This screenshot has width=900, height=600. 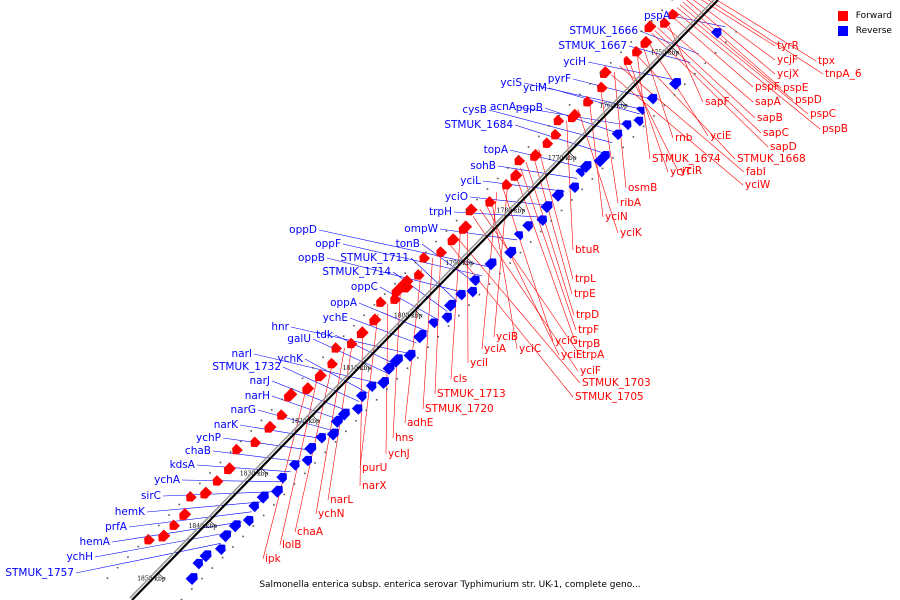 I want to click on forward-gene-label: yciT, so click(x=681, y=172).